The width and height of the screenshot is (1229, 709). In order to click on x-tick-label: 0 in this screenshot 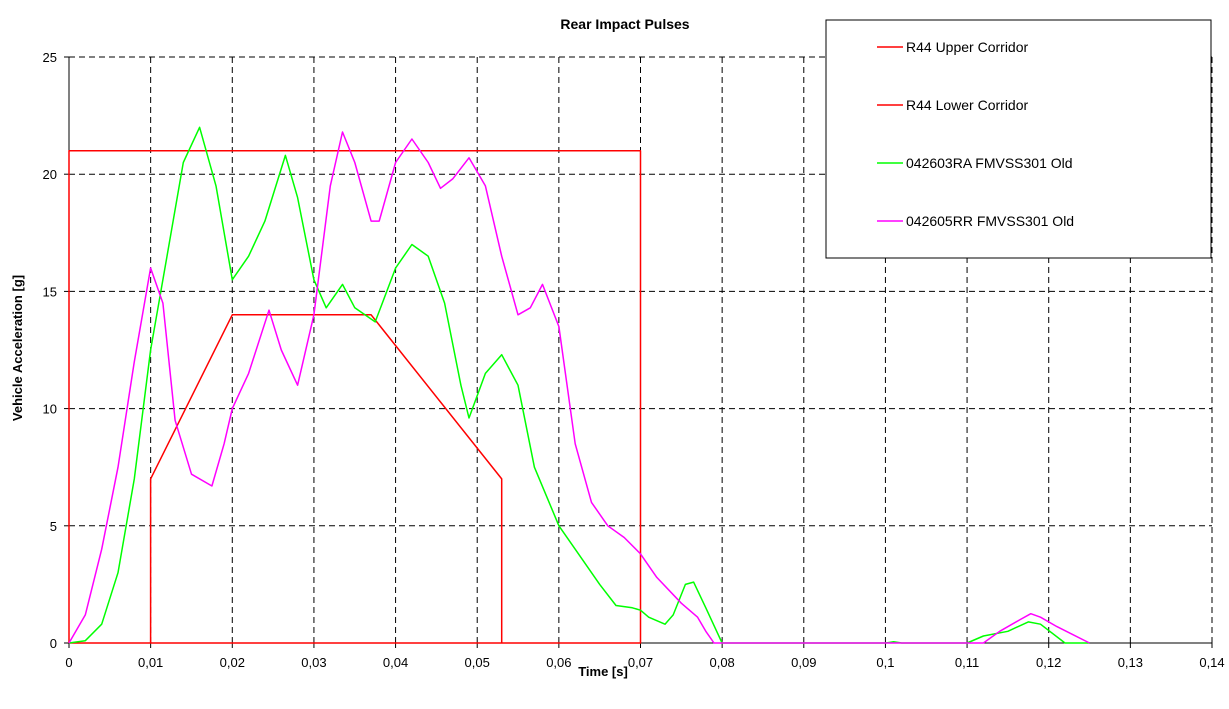, I will do `click(68, 662)`.